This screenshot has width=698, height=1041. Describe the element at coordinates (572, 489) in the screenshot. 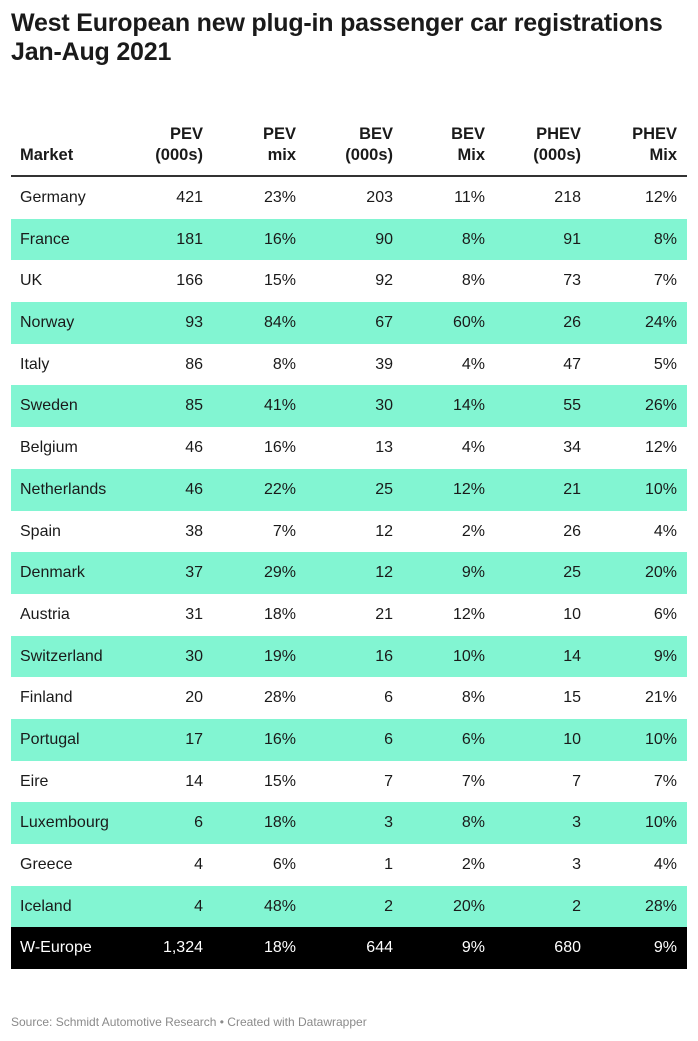

I see `cell-phev-000s: 21` at that location.